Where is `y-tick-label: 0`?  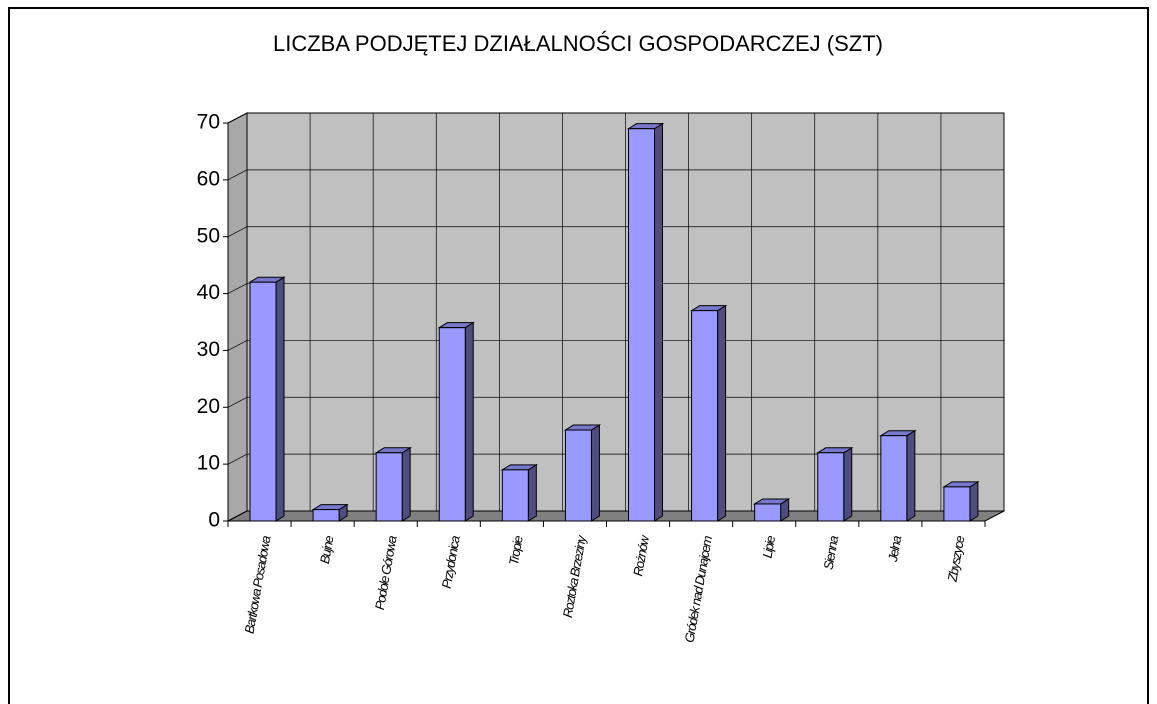 y-tick-label: 0 is located at coordinates (214, 520).